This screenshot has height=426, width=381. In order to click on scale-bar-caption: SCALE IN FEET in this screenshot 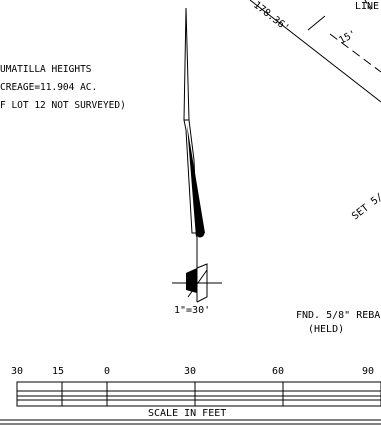, I will do `click(187, 413)`.